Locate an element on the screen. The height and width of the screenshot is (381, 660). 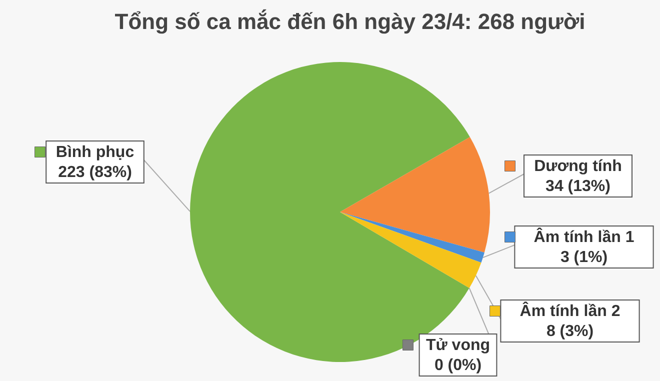
text: 0 (0%) is located at coordinates (458, 365).